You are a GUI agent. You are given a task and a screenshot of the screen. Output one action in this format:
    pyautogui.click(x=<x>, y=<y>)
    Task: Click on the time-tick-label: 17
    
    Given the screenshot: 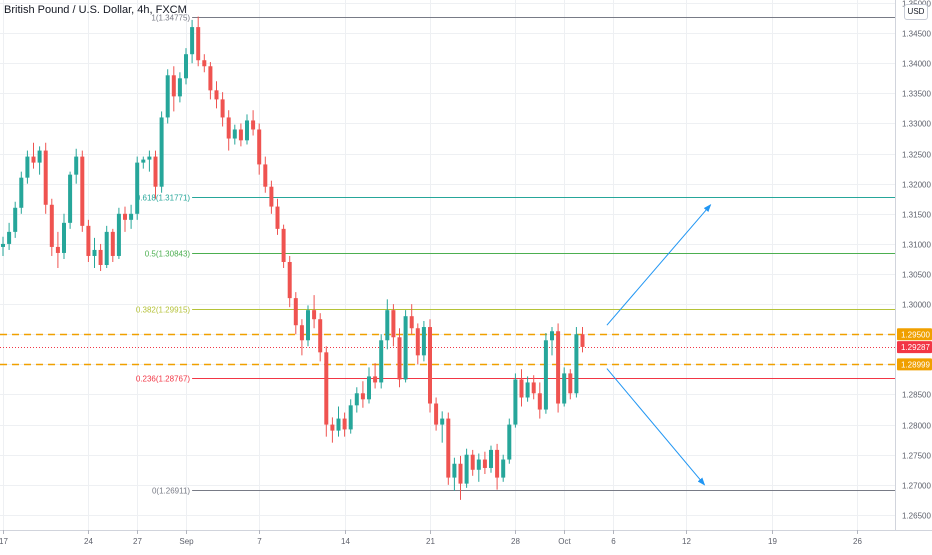 What is the action you would take?
    pyautogui.click(x=4, y=541)
    